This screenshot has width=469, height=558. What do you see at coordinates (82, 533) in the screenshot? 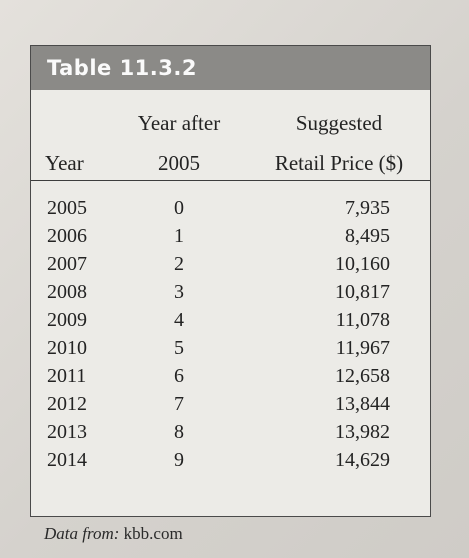
I see `source-label: Data from:` at bounding box center [82, 533].